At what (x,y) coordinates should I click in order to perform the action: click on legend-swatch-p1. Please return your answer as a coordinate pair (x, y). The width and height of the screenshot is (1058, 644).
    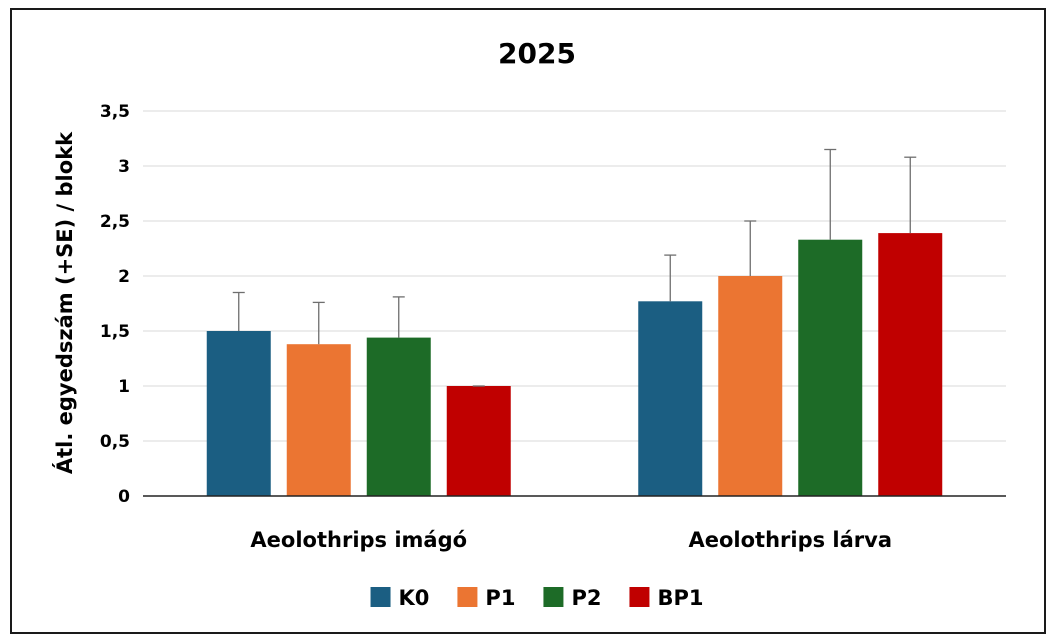
    Looking at the image, I should click on (467, 597).